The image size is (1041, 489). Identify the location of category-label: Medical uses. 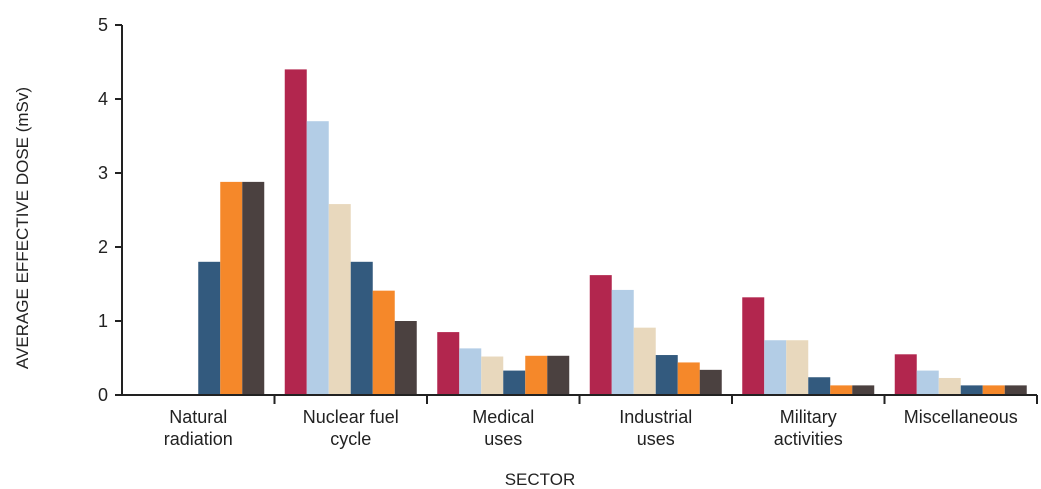
(503, 428).